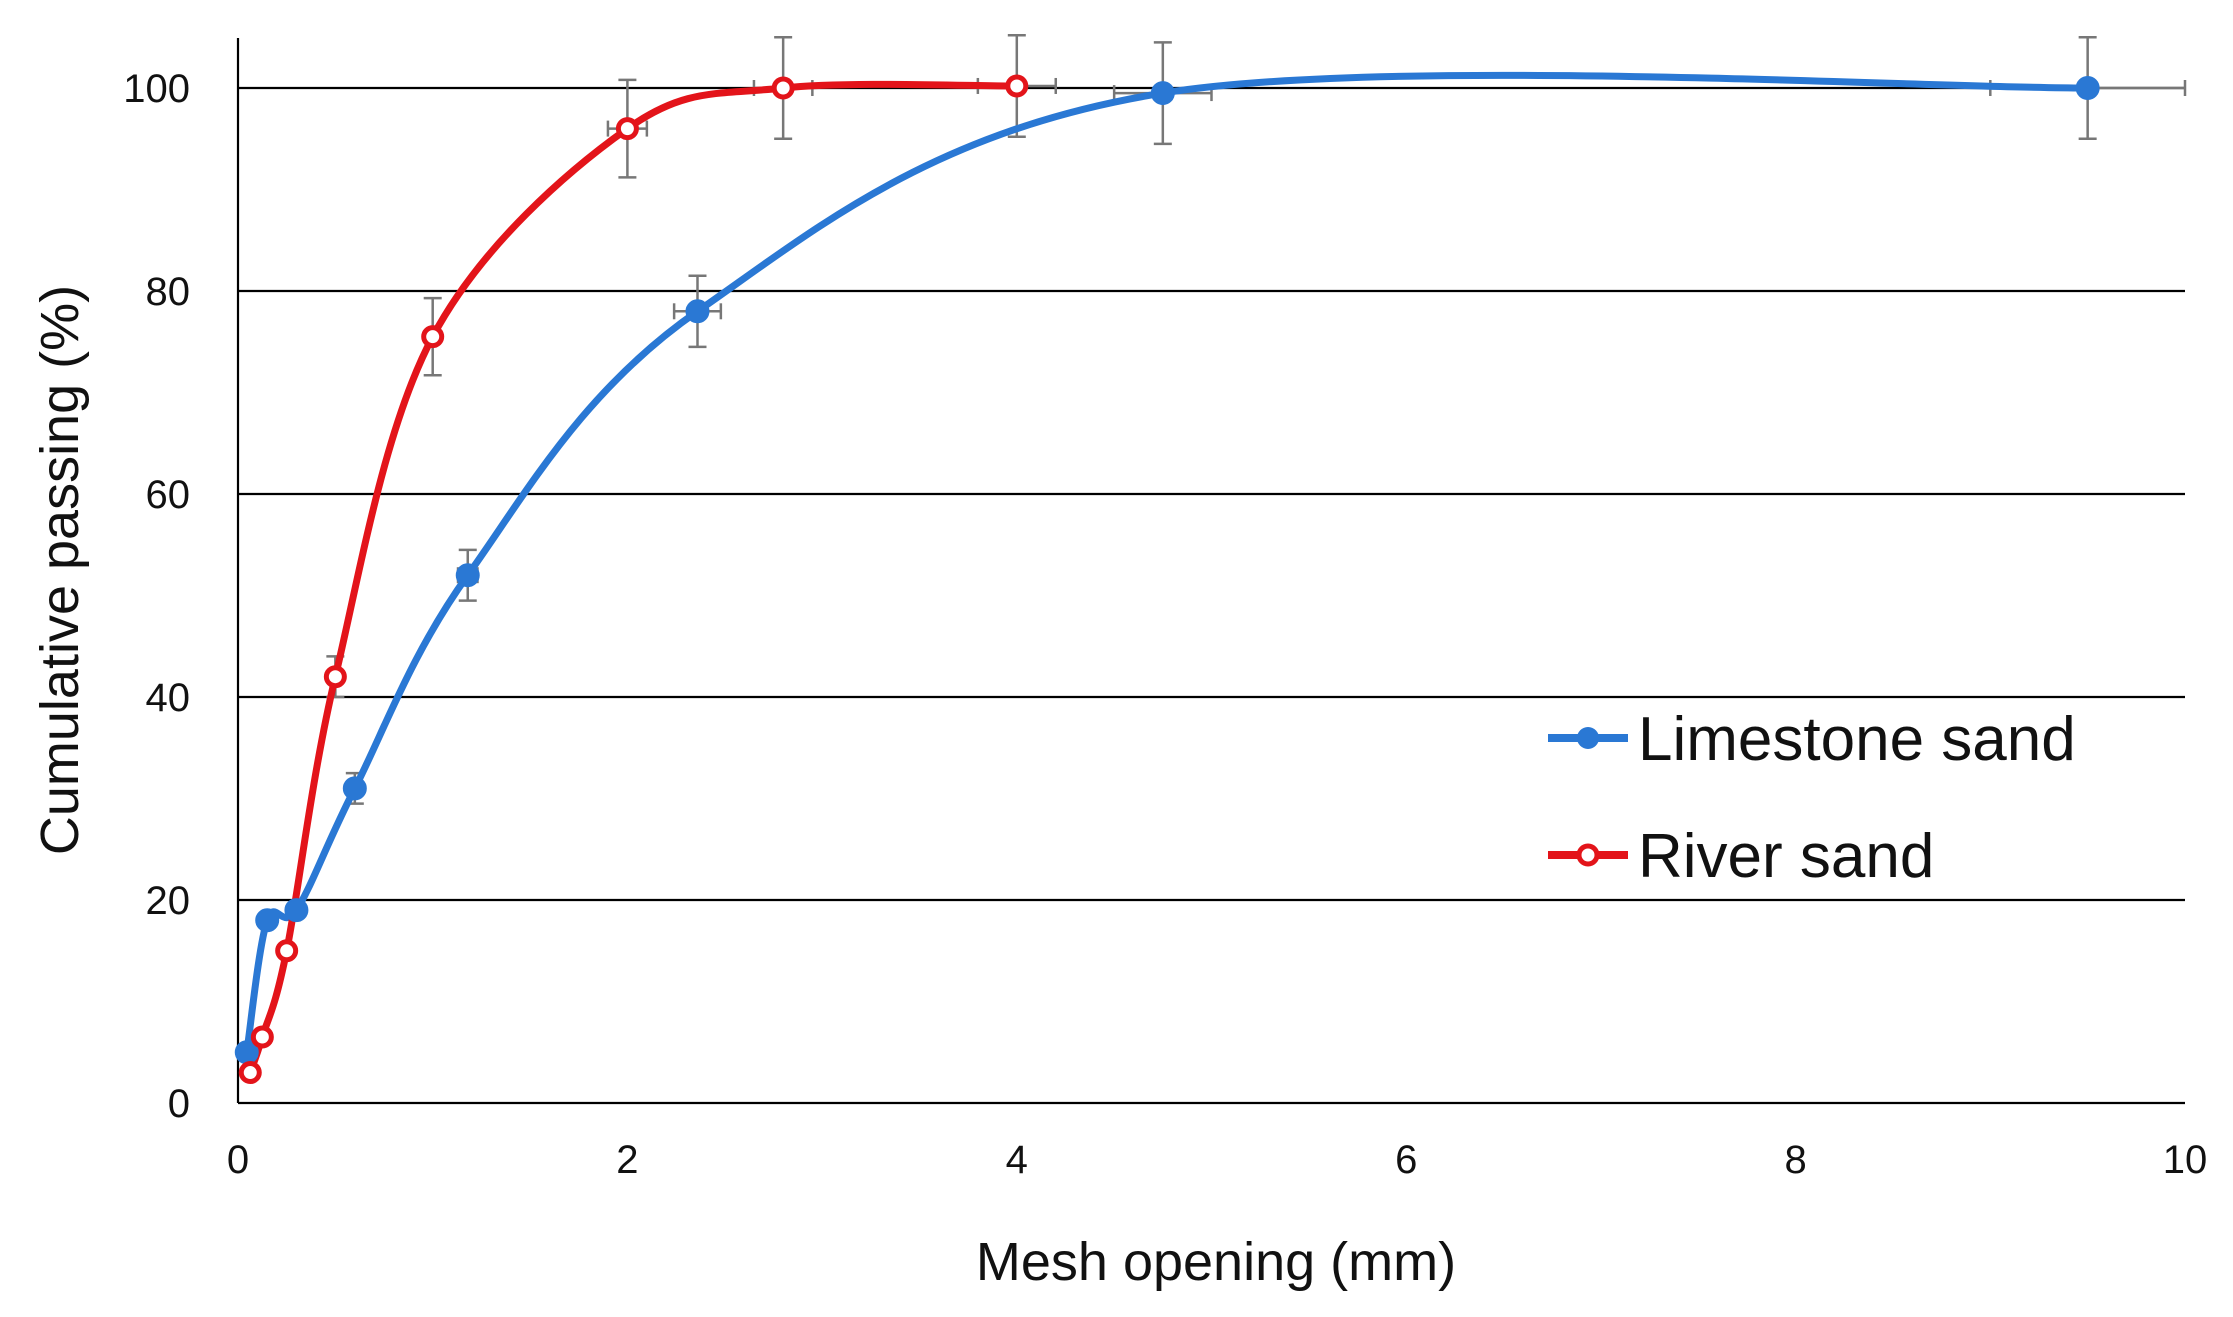 The image size is (2233, 1317). I want to click on x-tick-label-2: 2, so click(627, 1160).